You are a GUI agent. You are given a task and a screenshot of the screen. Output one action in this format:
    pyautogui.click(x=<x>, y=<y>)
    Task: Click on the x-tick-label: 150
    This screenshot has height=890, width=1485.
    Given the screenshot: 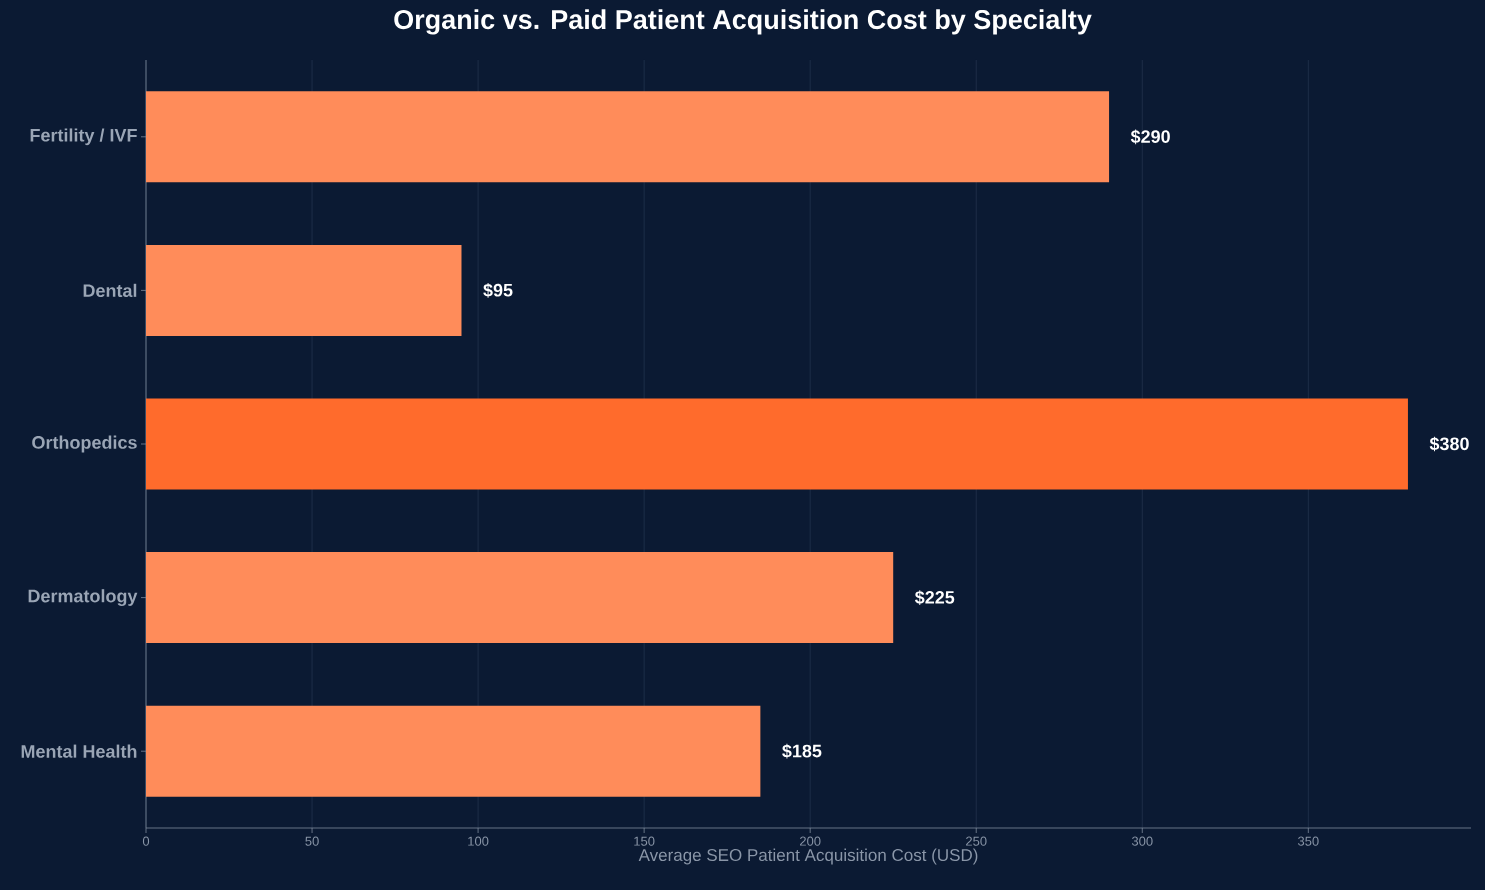 What is the action you would take?
    pyautogui.click(x=644, y=841)
    